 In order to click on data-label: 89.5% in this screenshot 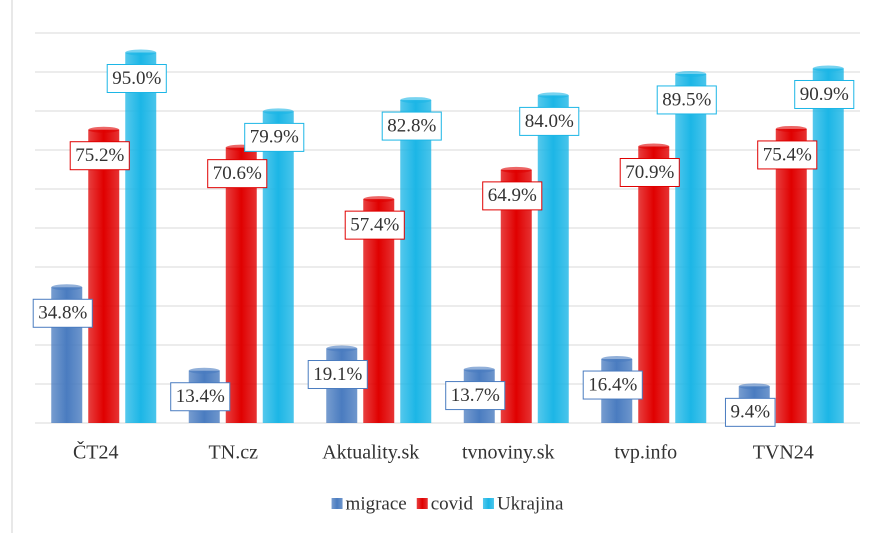, I will do `click(686, 100)`.